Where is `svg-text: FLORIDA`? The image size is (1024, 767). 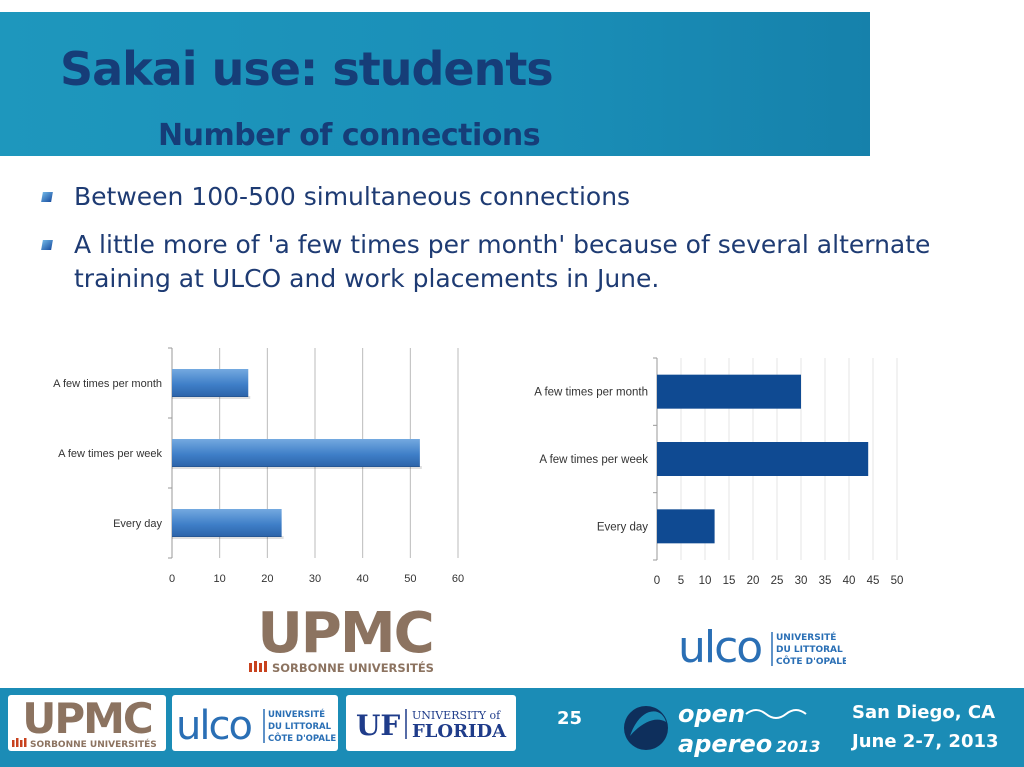 svg-text: FLORIDA is located at coordinates (459, 731).